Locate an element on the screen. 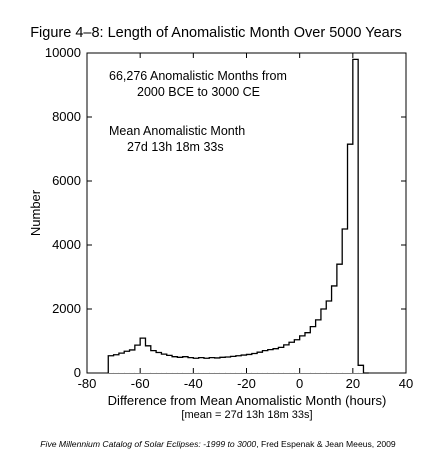 The height and width of the screenshot is (459, 437). y-tick-label: 10000 is located at coordinates (63, 52).